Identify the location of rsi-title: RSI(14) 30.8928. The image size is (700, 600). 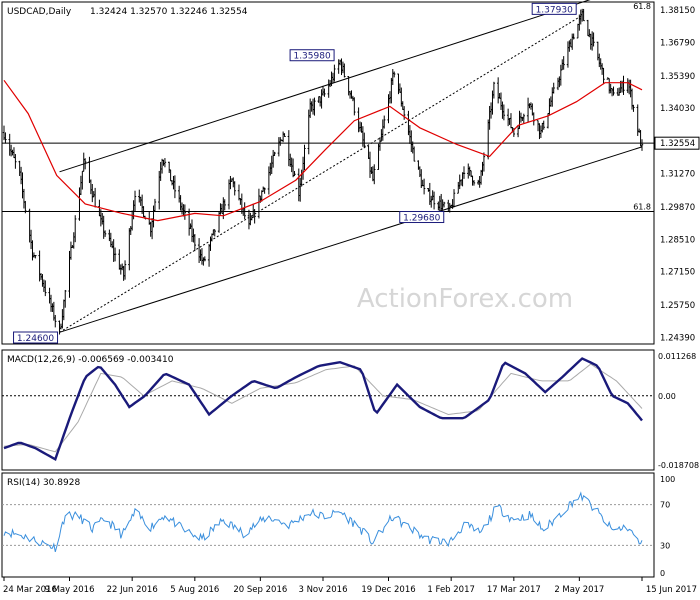
(43, 483).